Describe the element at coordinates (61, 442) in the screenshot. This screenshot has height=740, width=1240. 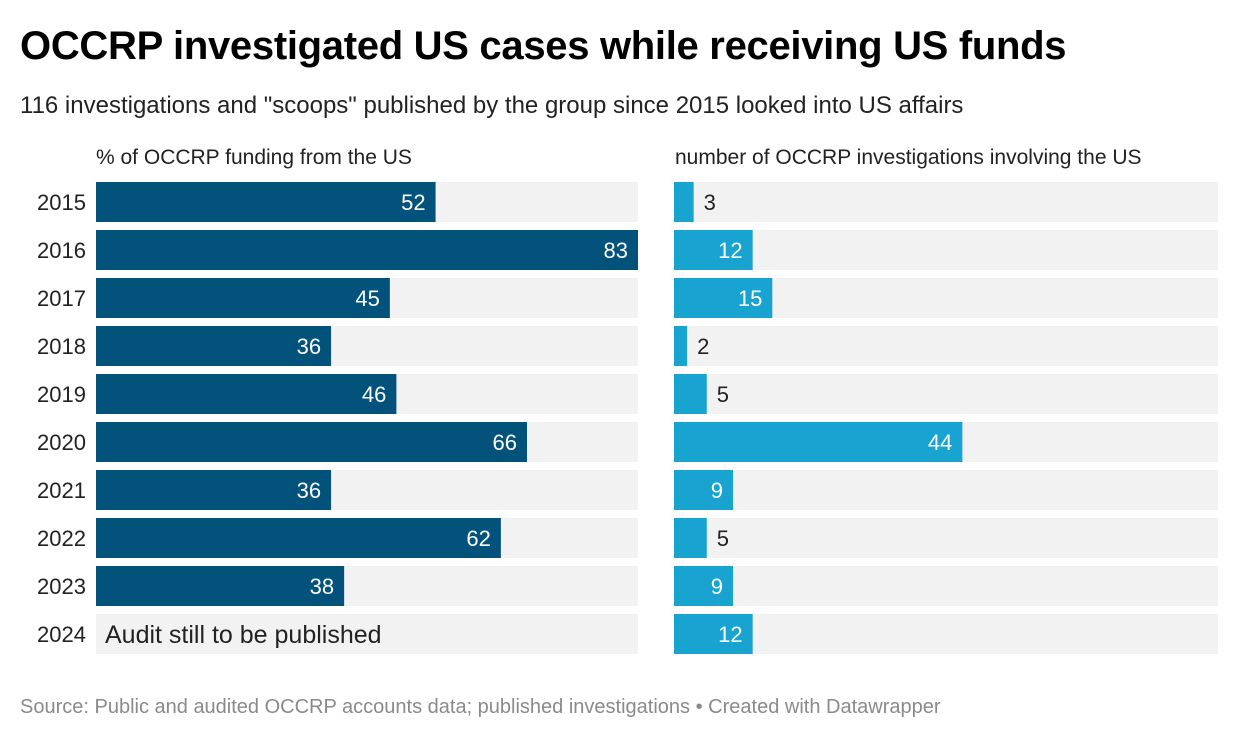
I see `year-label-2020: 2020` at that location.